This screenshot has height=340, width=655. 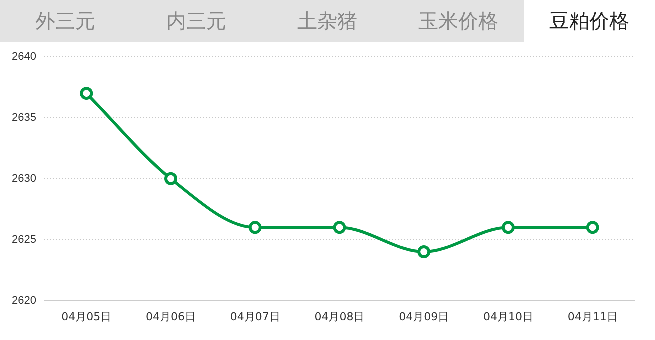 I want to click on x-tick-label: 04月10日, so click(x=508, y=317).